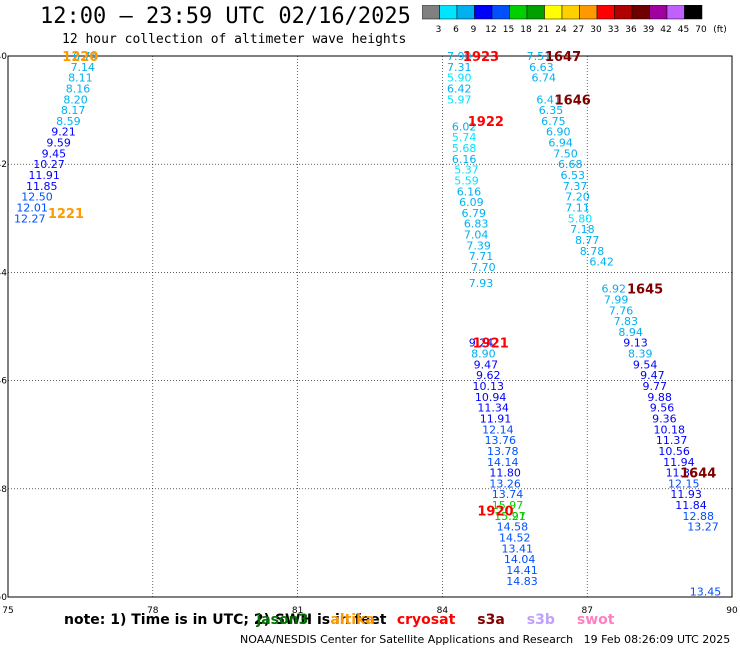 This screenshot has height=650, width=740. I want to click on wave-height-value: 9.13, so click(635, 343).